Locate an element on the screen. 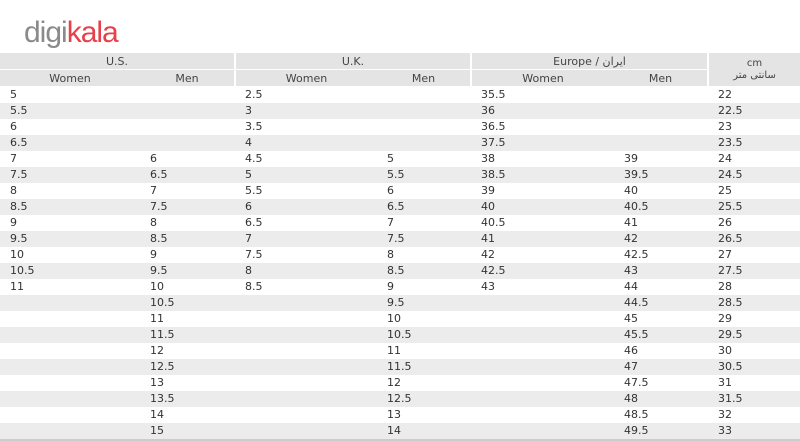 The height and width of the screenshot is (441, 800). digikala-logo: digikala is located at coordinates (71, 32).